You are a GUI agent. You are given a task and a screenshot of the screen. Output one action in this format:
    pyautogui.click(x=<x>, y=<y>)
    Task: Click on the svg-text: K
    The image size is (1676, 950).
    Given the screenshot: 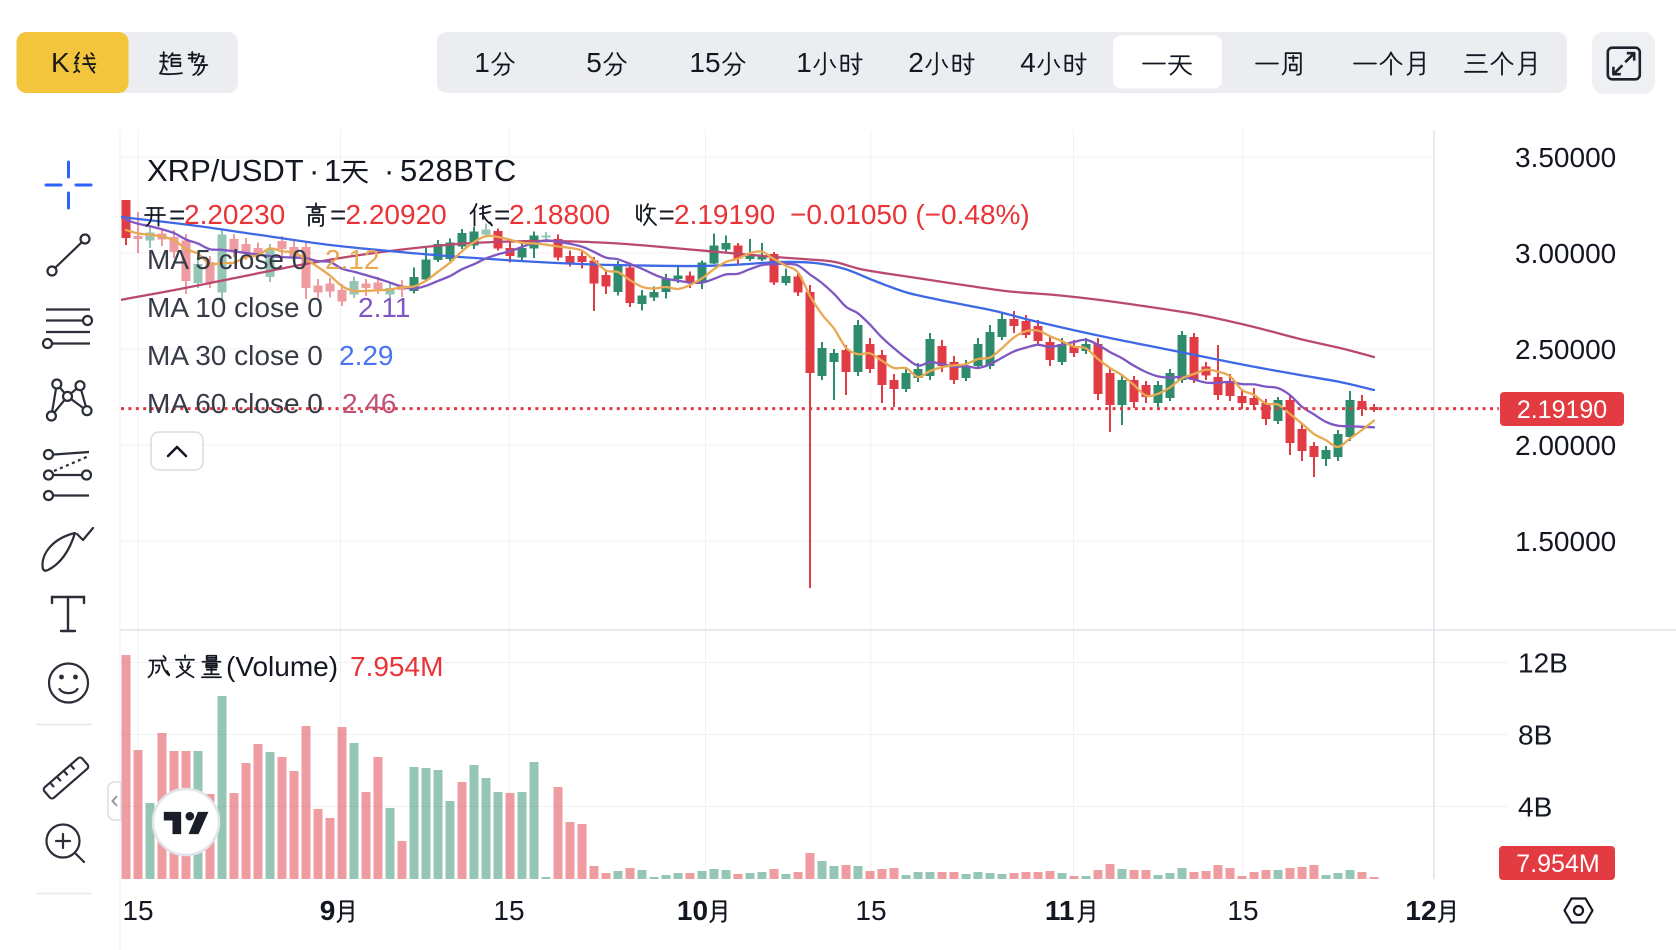 What is the action you would take?
    pyautogui.click(x=60, y=62)
    